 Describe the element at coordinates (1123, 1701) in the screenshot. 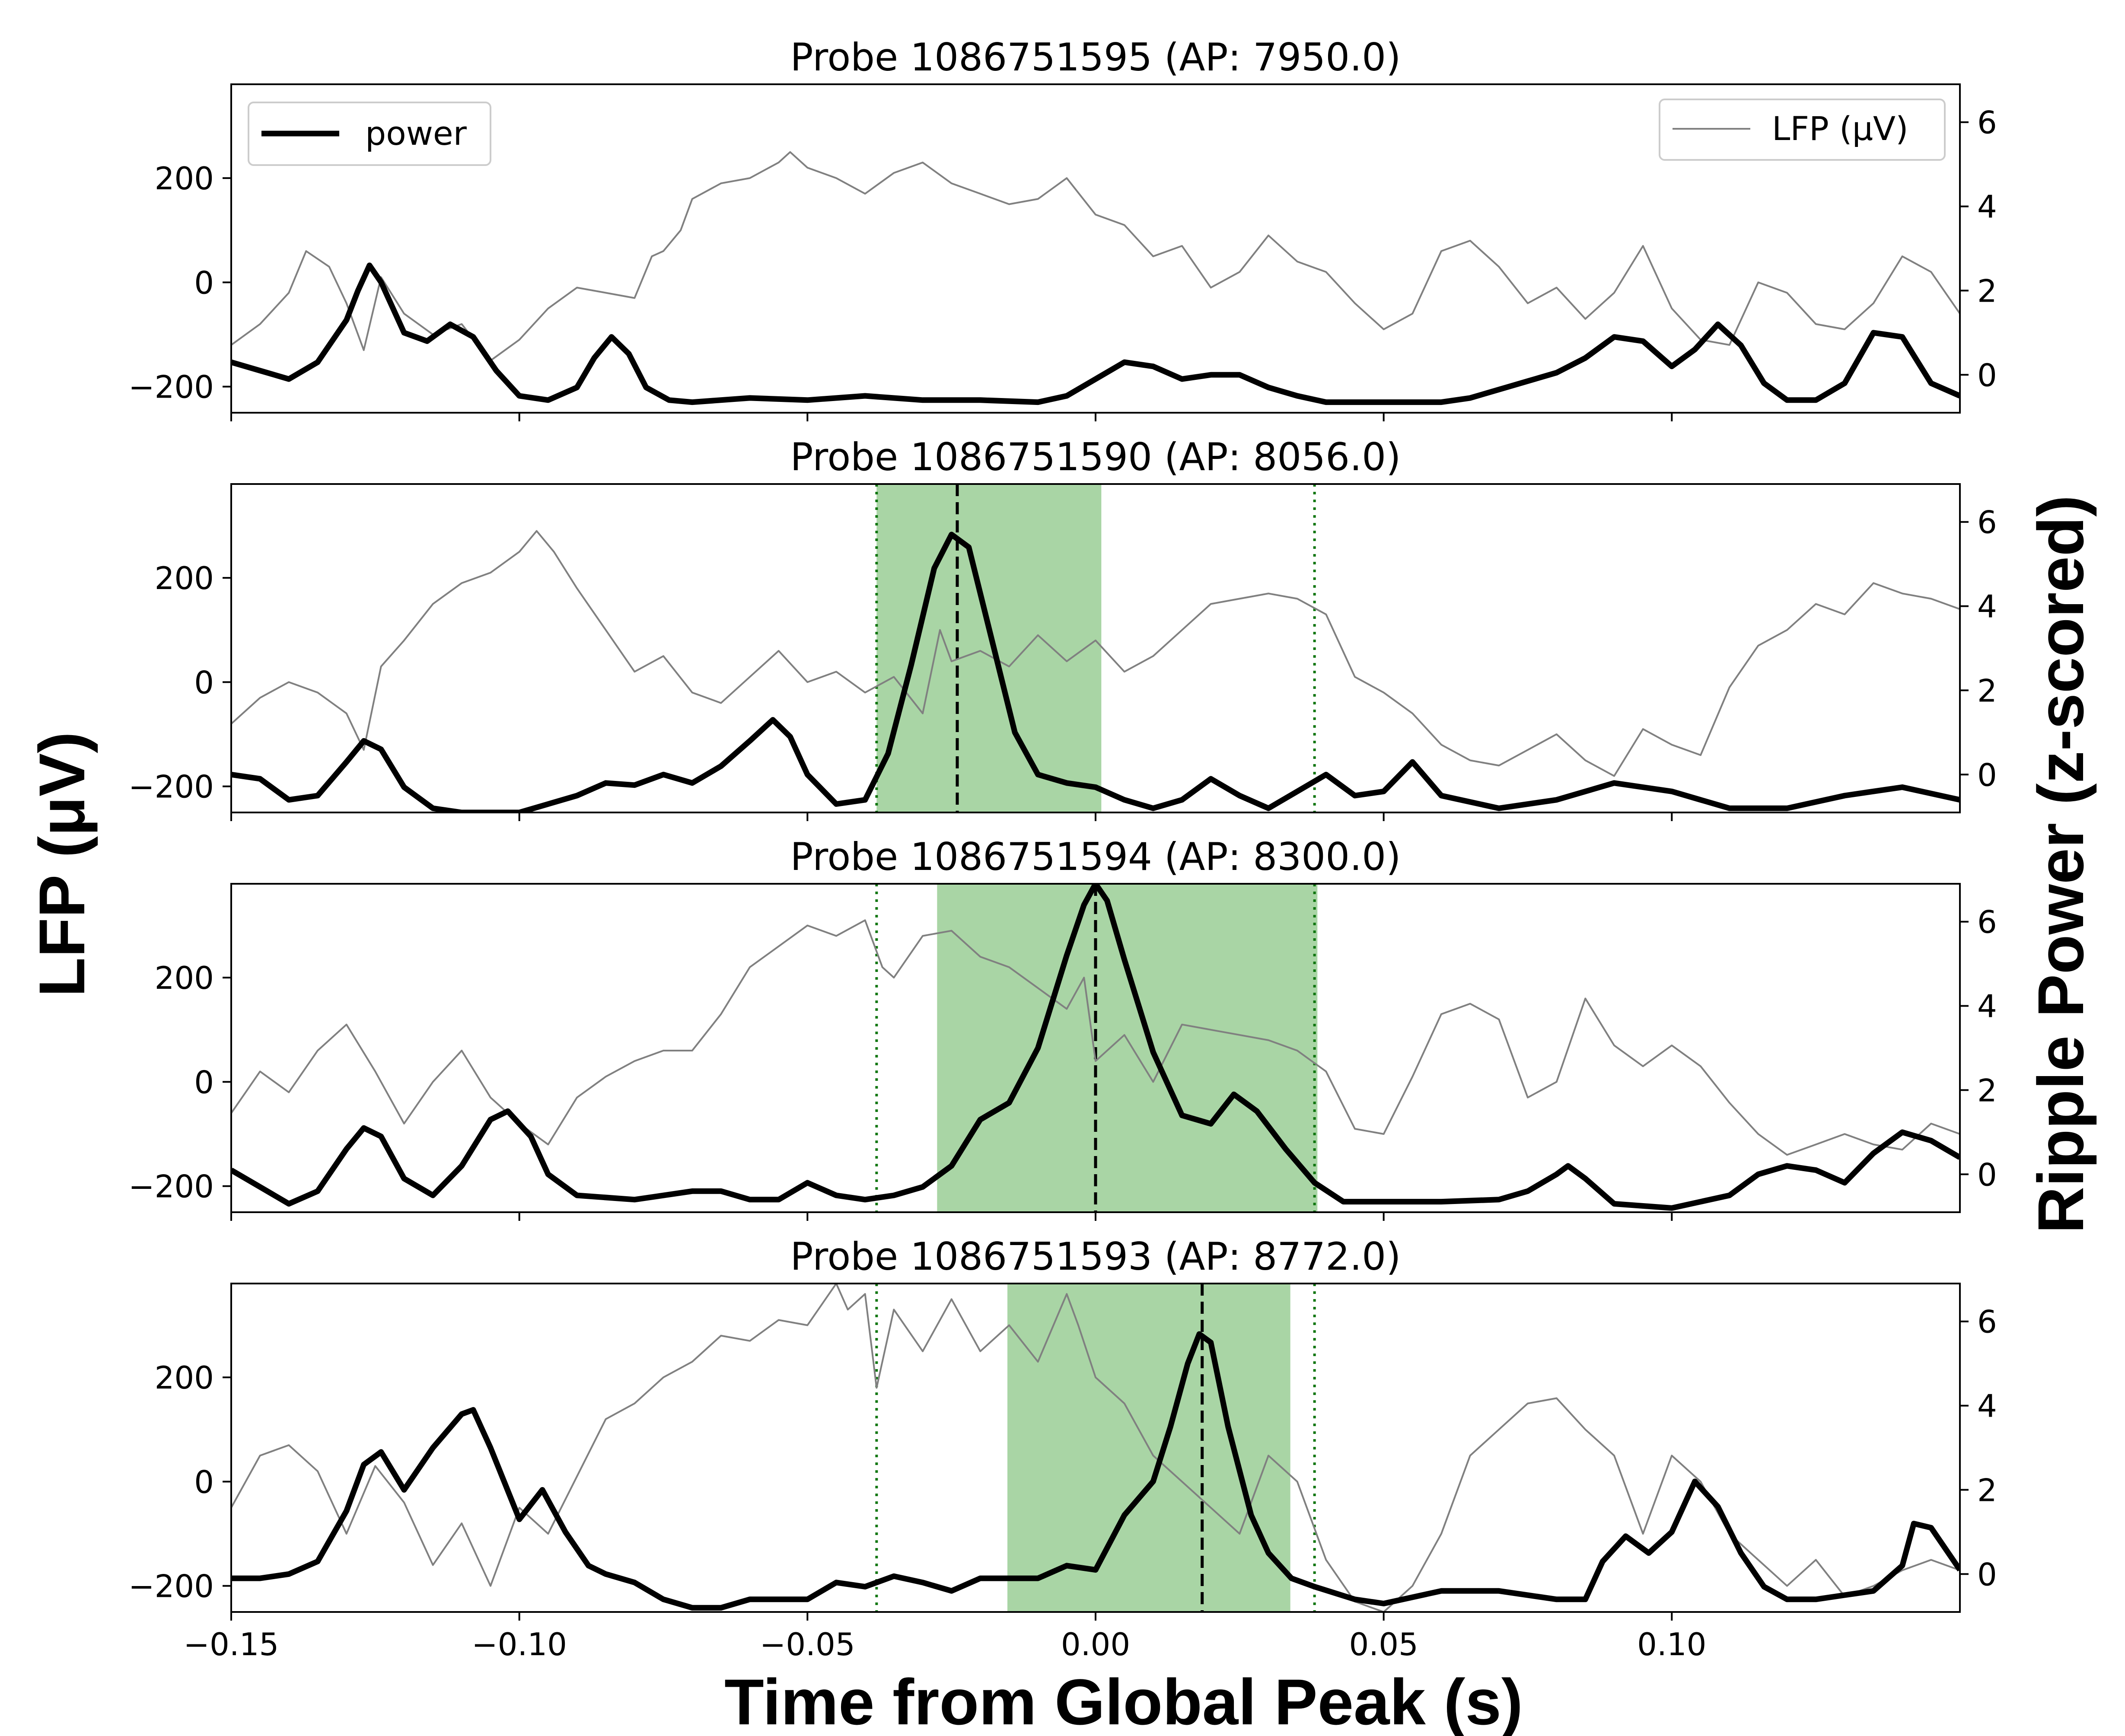

I see `x-axis-label: Time from Global Peak (s)` at that location.